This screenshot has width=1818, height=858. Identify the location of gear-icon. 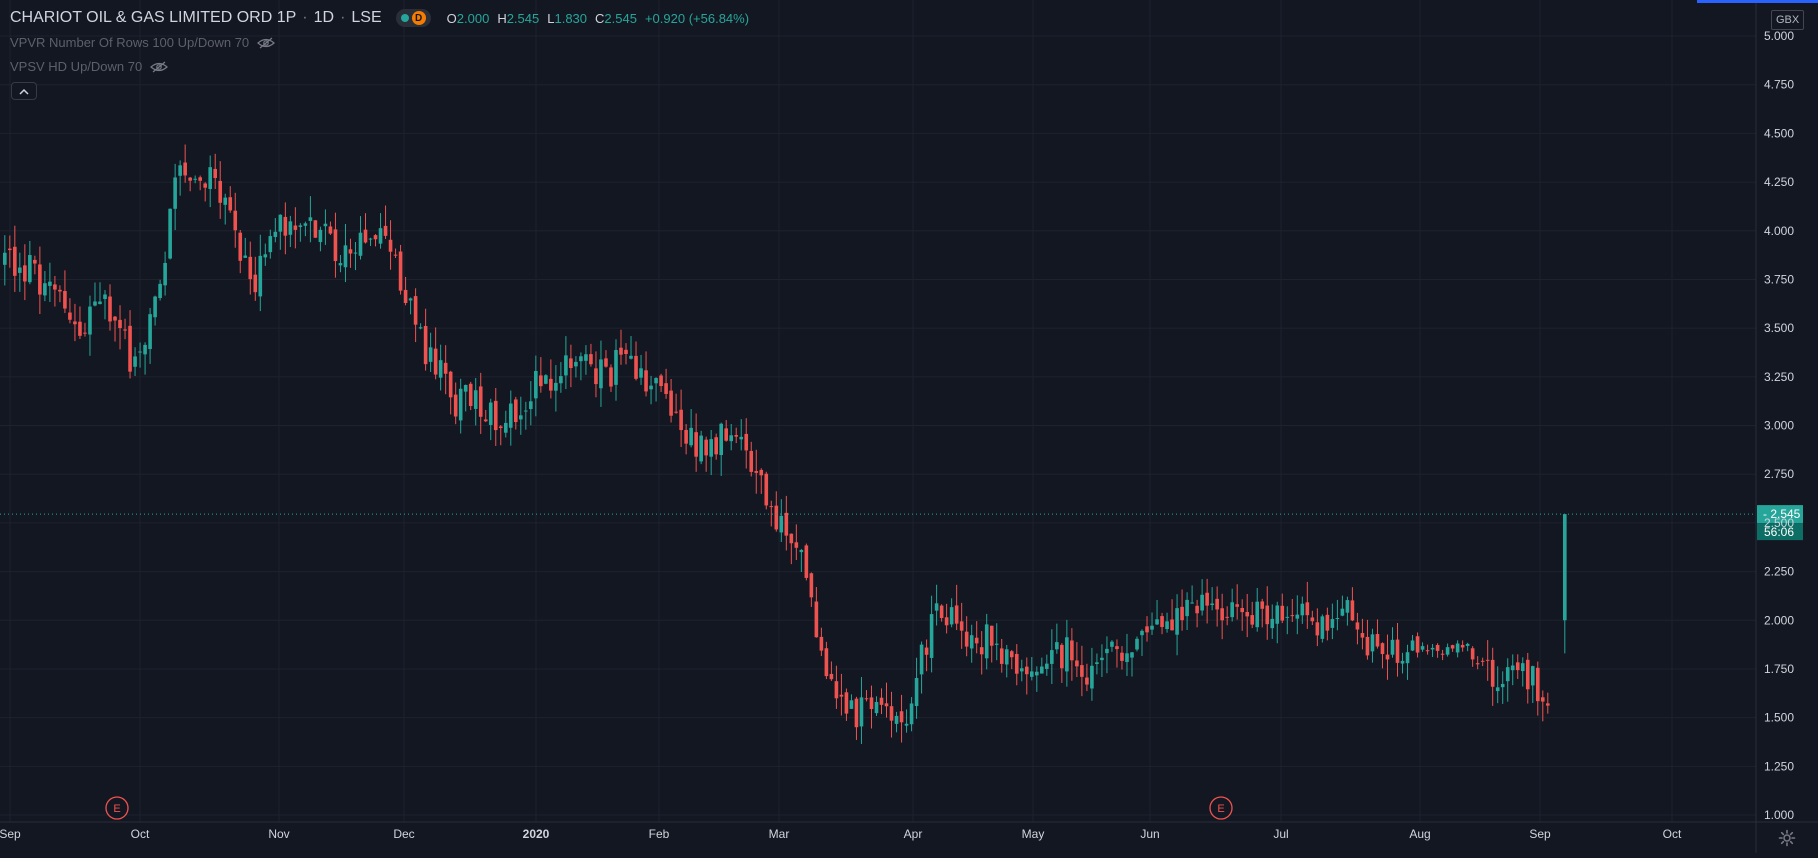
(1787, 838).